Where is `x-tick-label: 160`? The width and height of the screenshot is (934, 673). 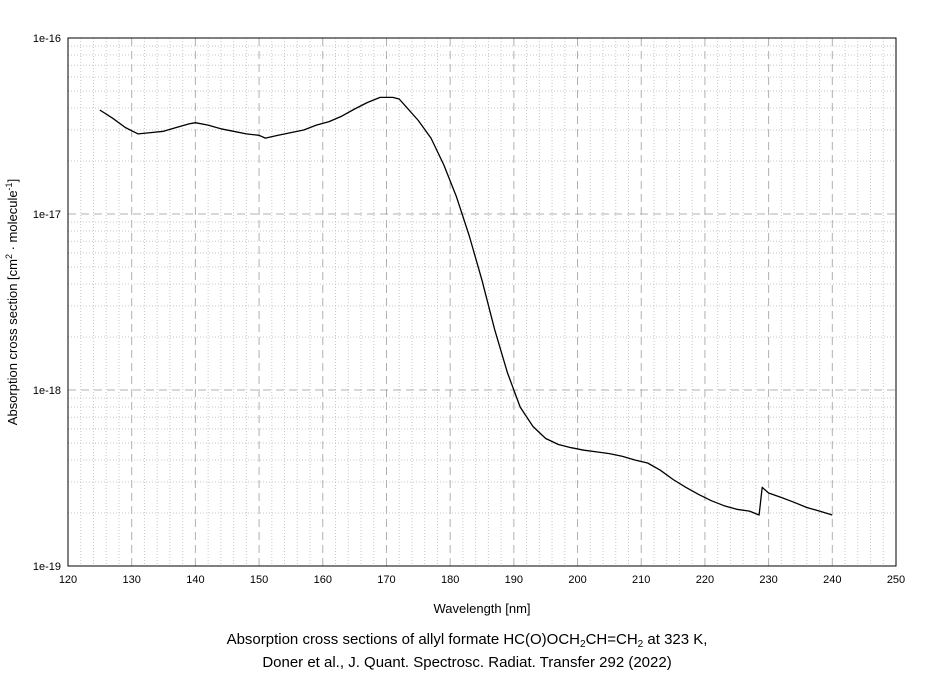 x-tick-label: 160 is located at coordinates (323, 580).